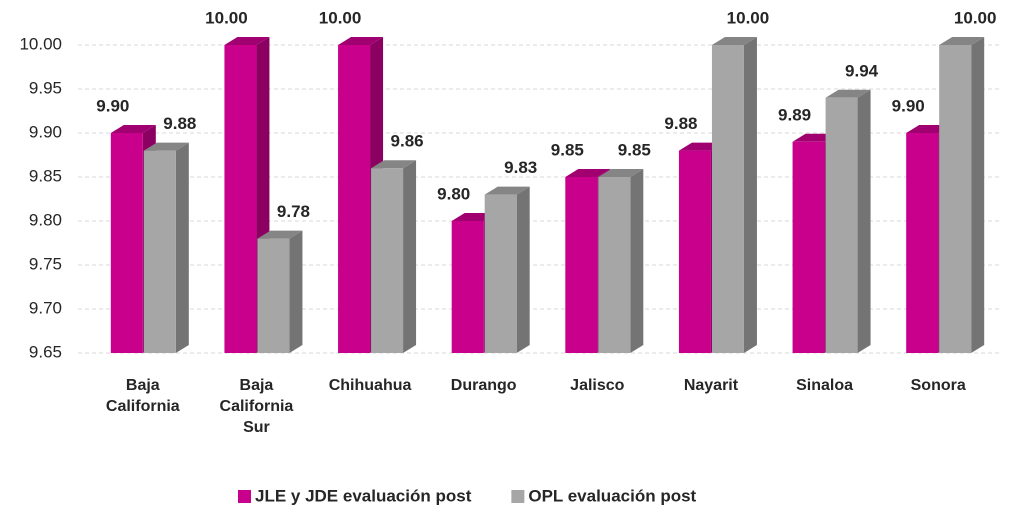 Image resolution: width=1013 pixels, height=514 pixels. I want to click on data-label: 9.86, so click(407, 141).